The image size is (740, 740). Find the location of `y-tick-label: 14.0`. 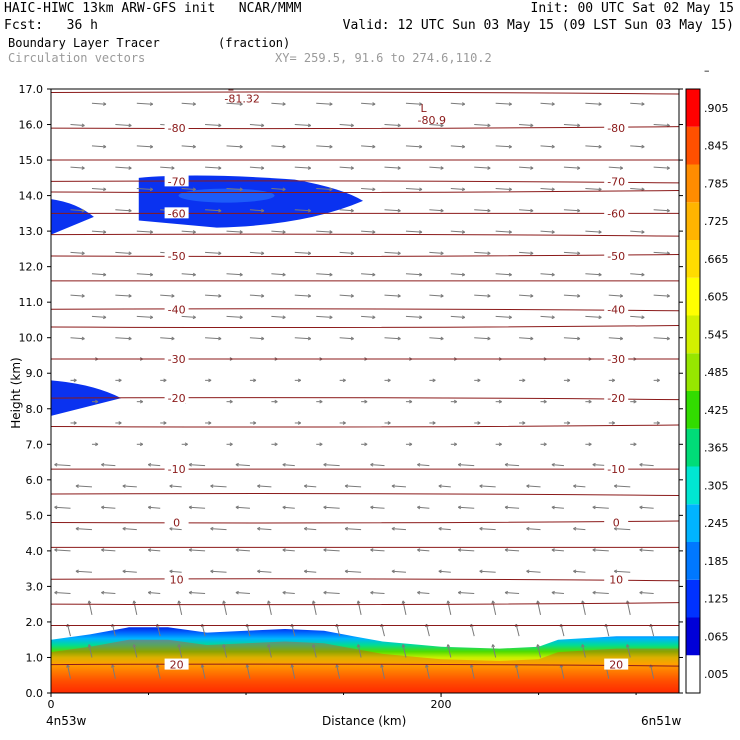

y-tick-label: 14.0 is located at coordinates (31, 196).